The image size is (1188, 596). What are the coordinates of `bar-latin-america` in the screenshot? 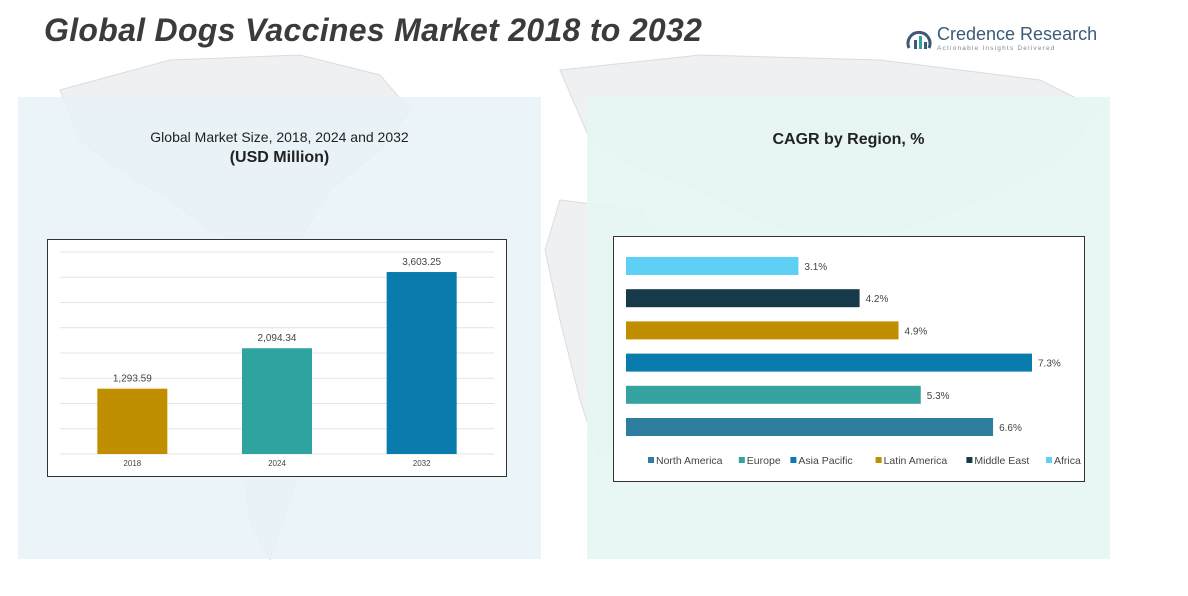 It's located at (762, 330).